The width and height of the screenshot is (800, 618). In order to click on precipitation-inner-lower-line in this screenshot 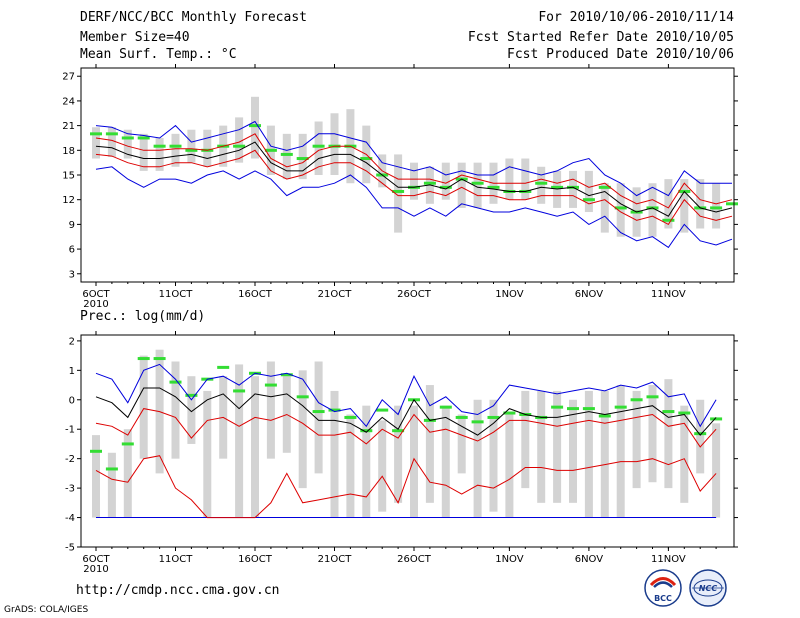, I will do `click(406, 487)`.